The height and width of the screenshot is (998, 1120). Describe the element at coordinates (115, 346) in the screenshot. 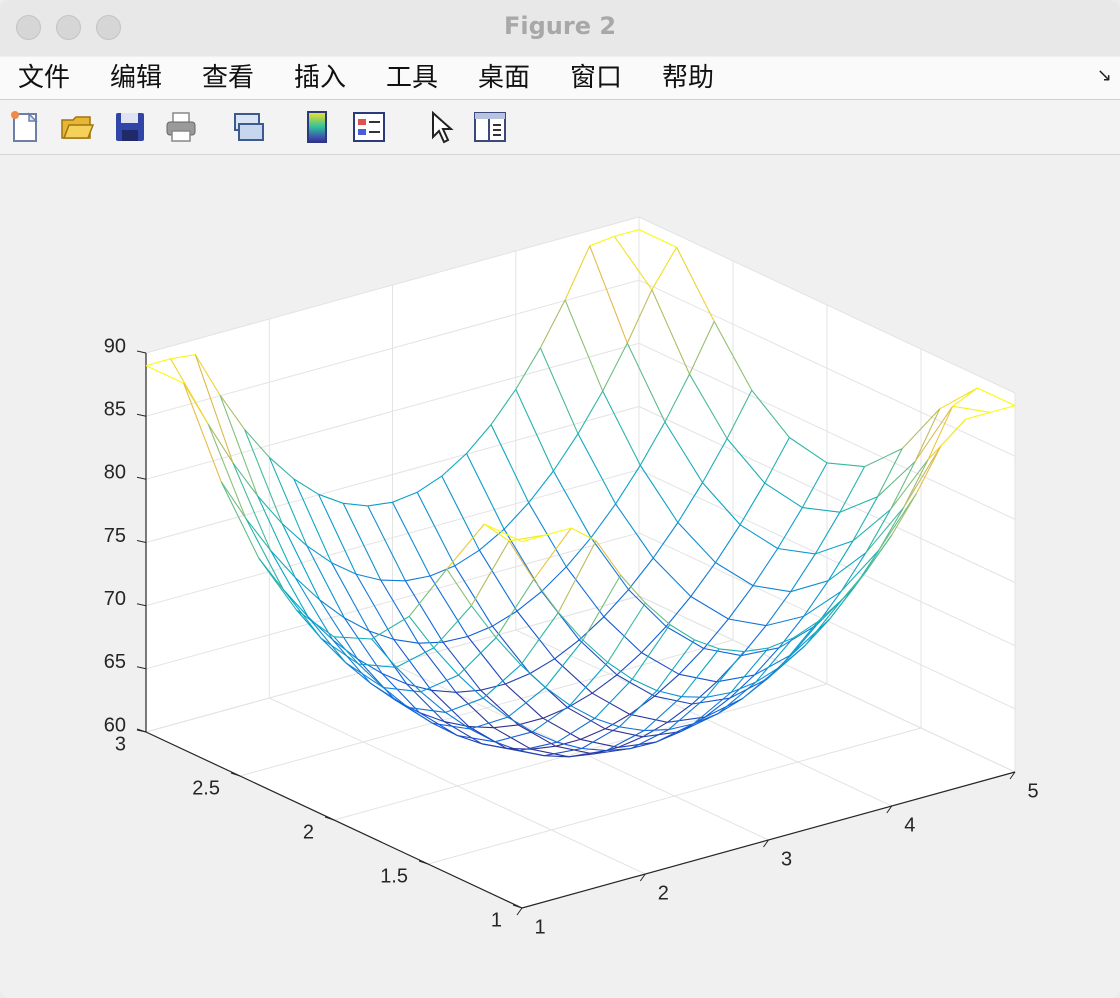

I see `z-tick-label: 90` at that location.